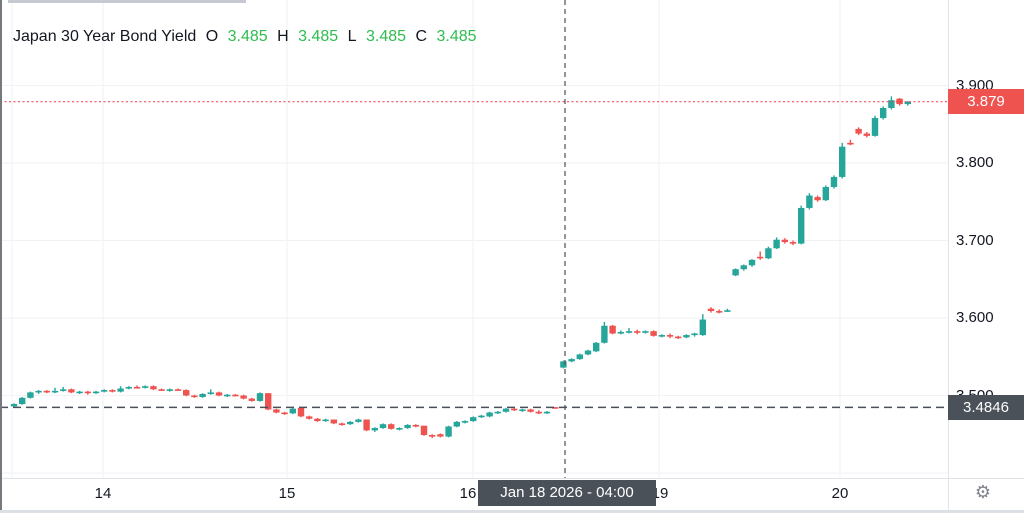 This screenshot has height=513, width=1024. Describe the element at coordinates (986, 407) in the screenshot. I see `crosshair-price-badge: 3.4846` at that location.